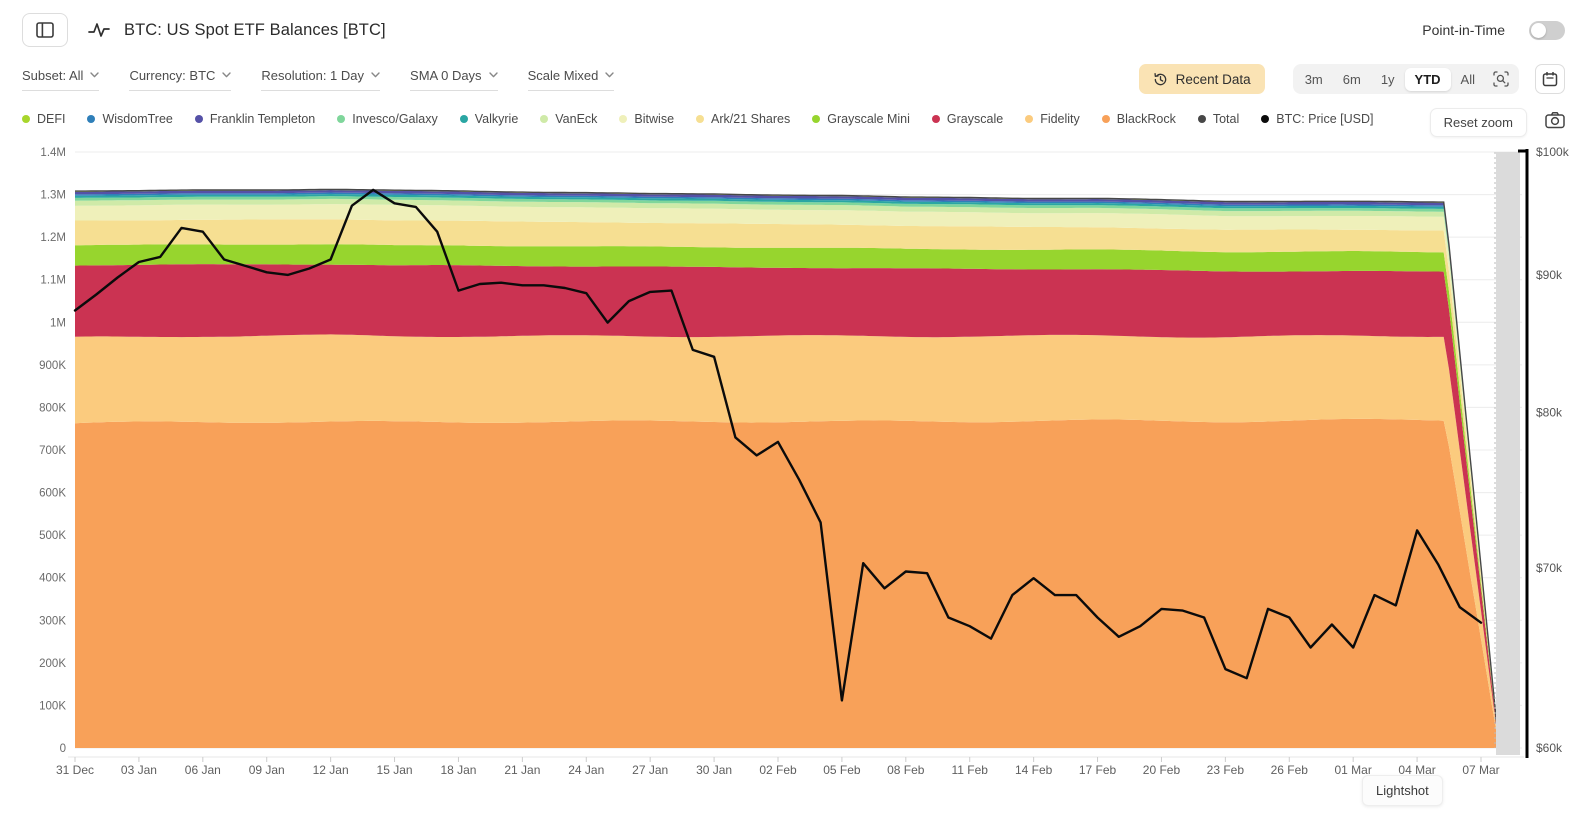  I want to click on camera-icon, so click(1555, 120).